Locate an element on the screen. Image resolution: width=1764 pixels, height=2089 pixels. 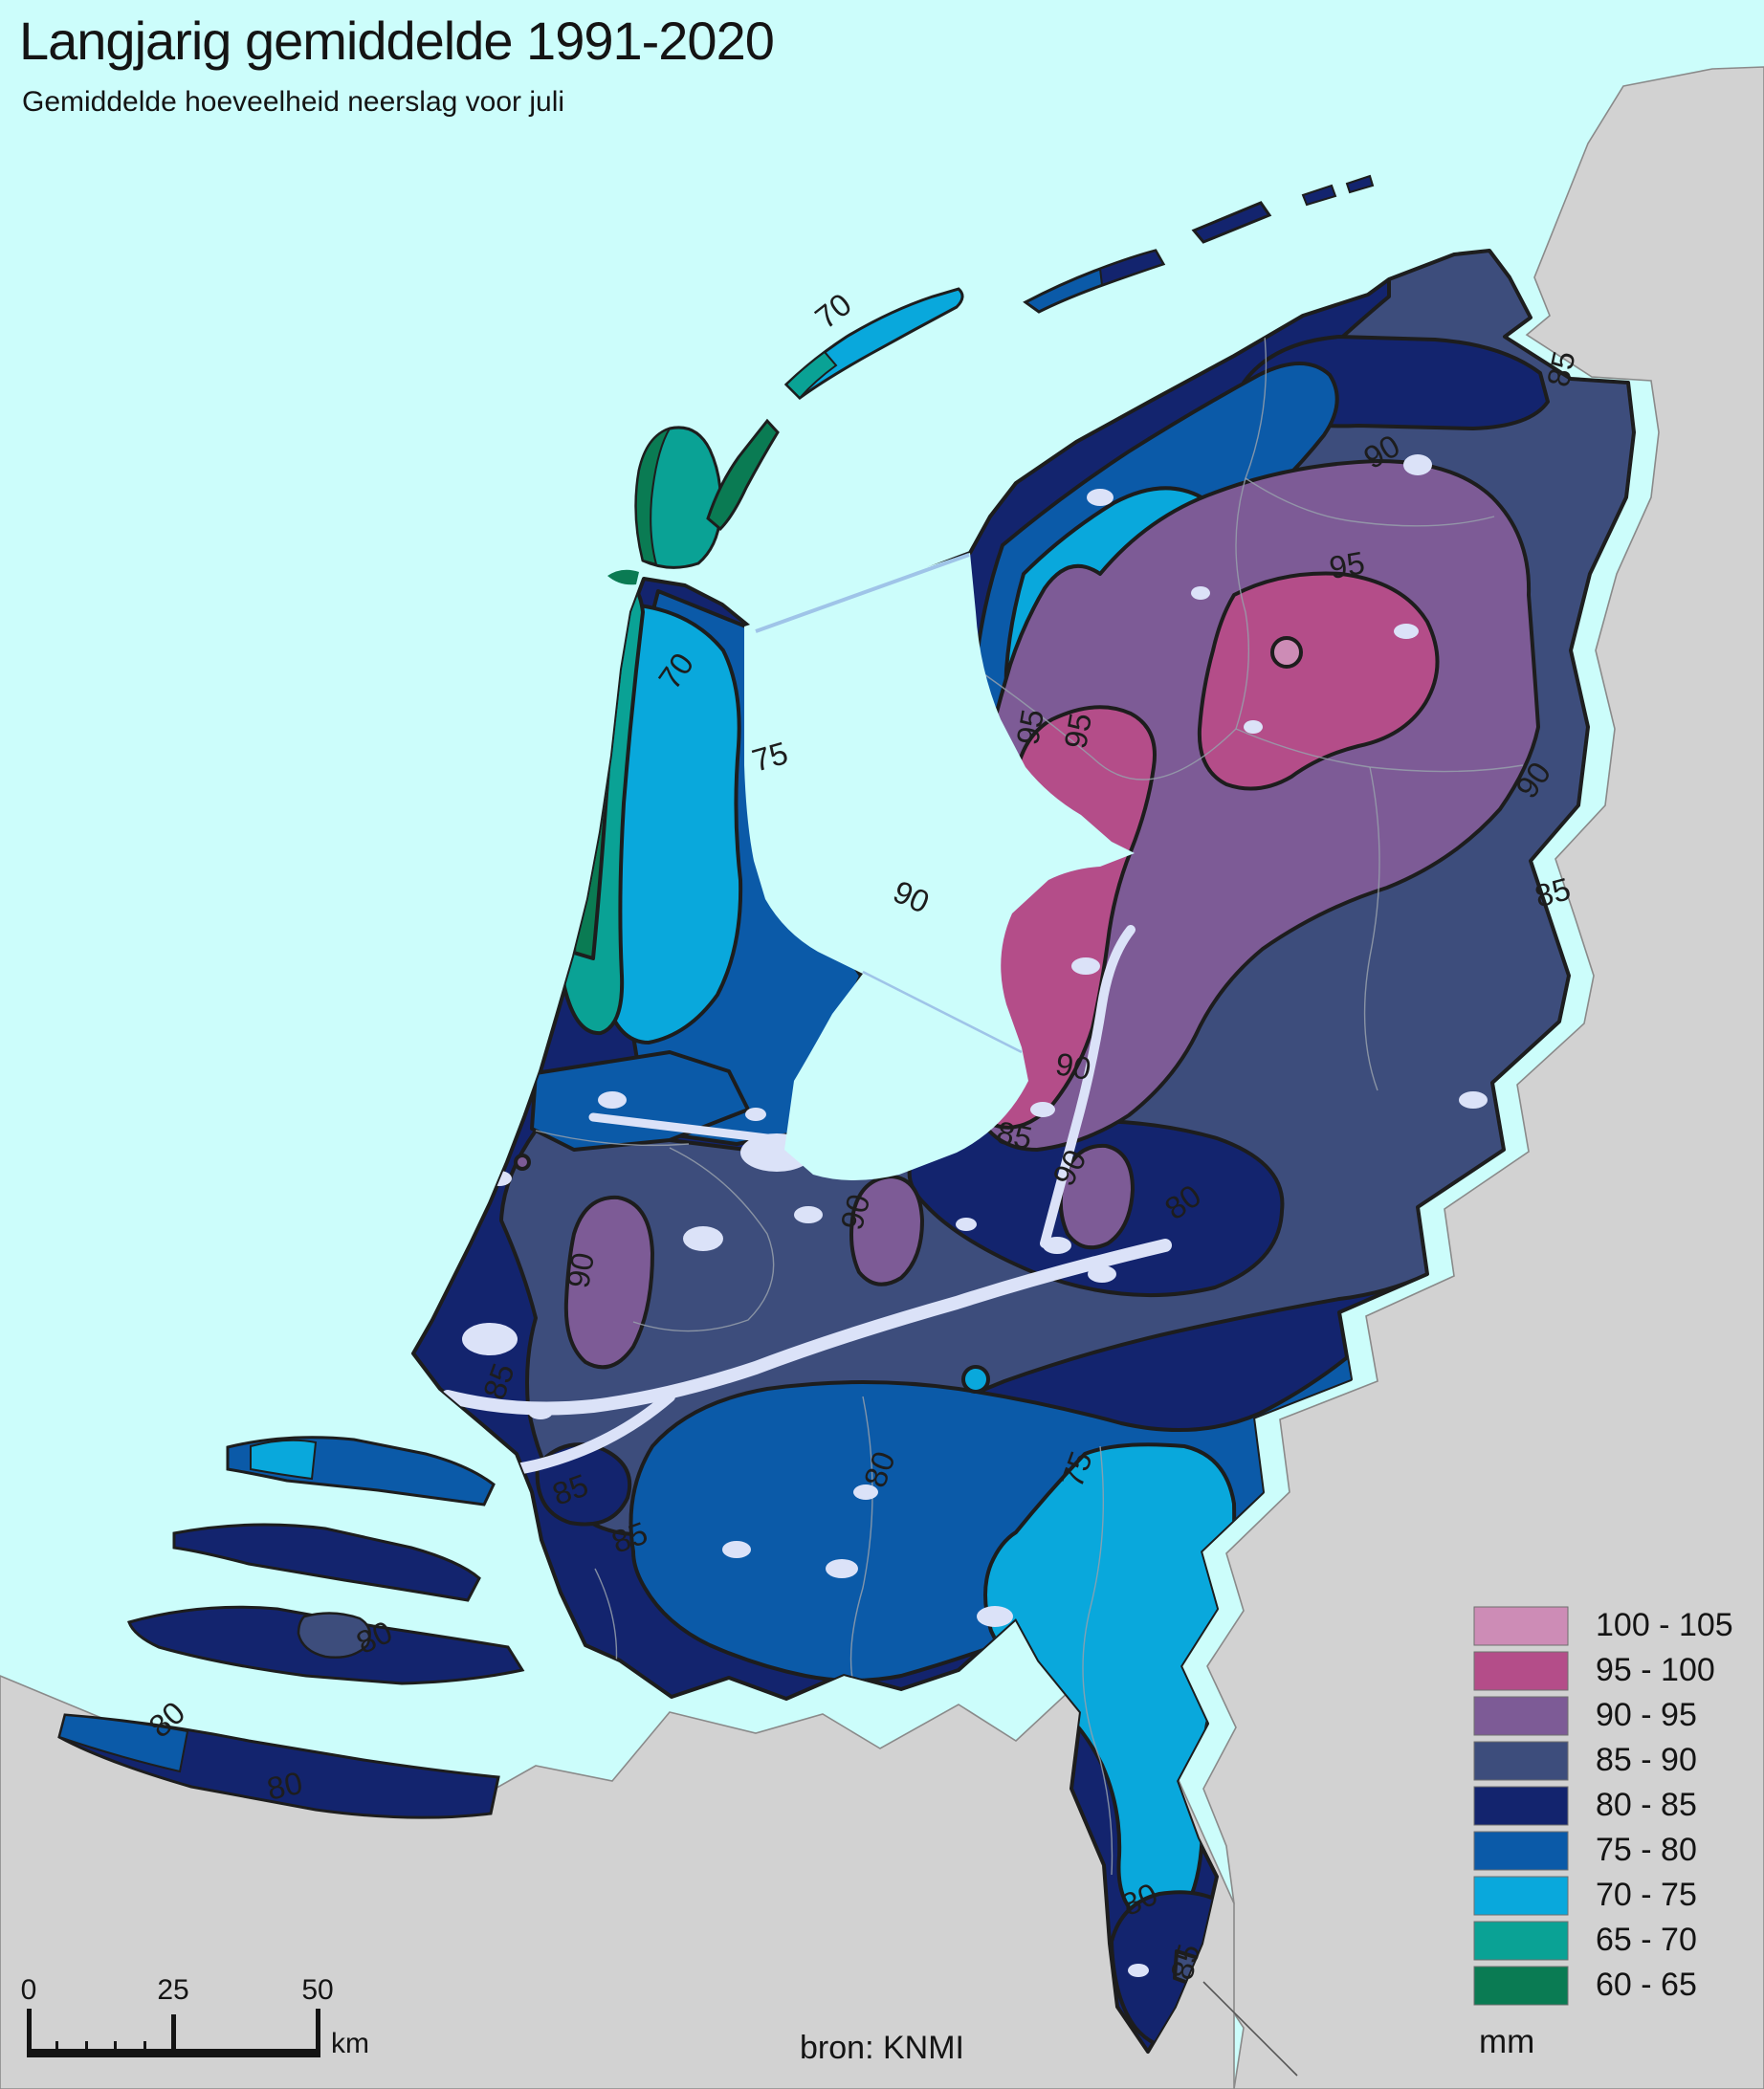
band-90-95-blob-nijmegen is located at coordinates (1096, 1196).